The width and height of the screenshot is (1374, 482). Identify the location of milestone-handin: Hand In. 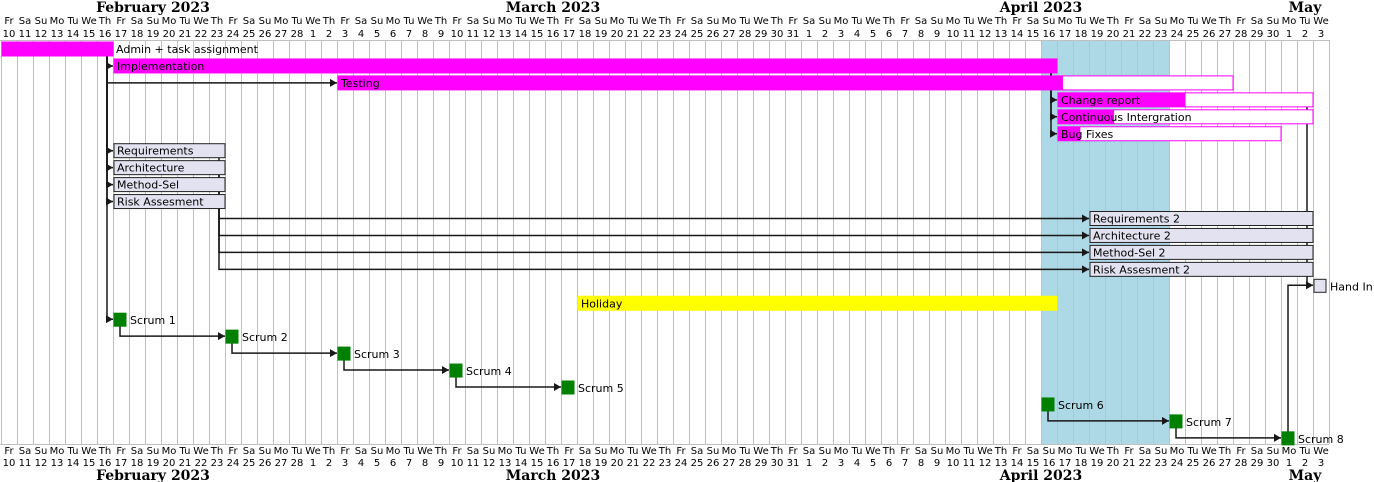
(1343, 285).